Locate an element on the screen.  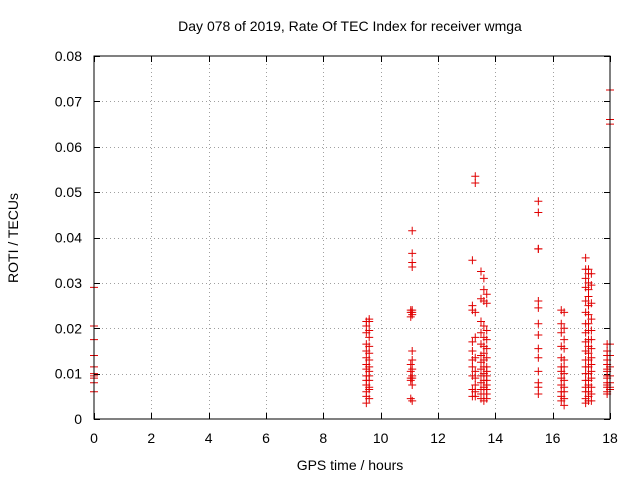
y-tick-label: 0.03 is located at coordinates (68, 283).